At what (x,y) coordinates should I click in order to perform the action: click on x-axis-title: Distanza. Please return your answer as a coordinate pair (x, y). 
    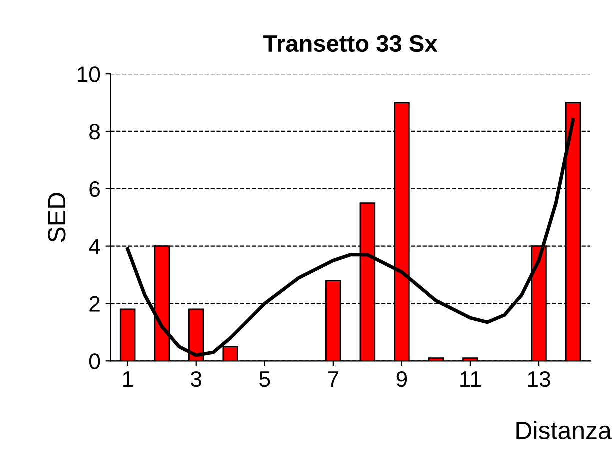
    Looking at the image, I should click on (564, 430).